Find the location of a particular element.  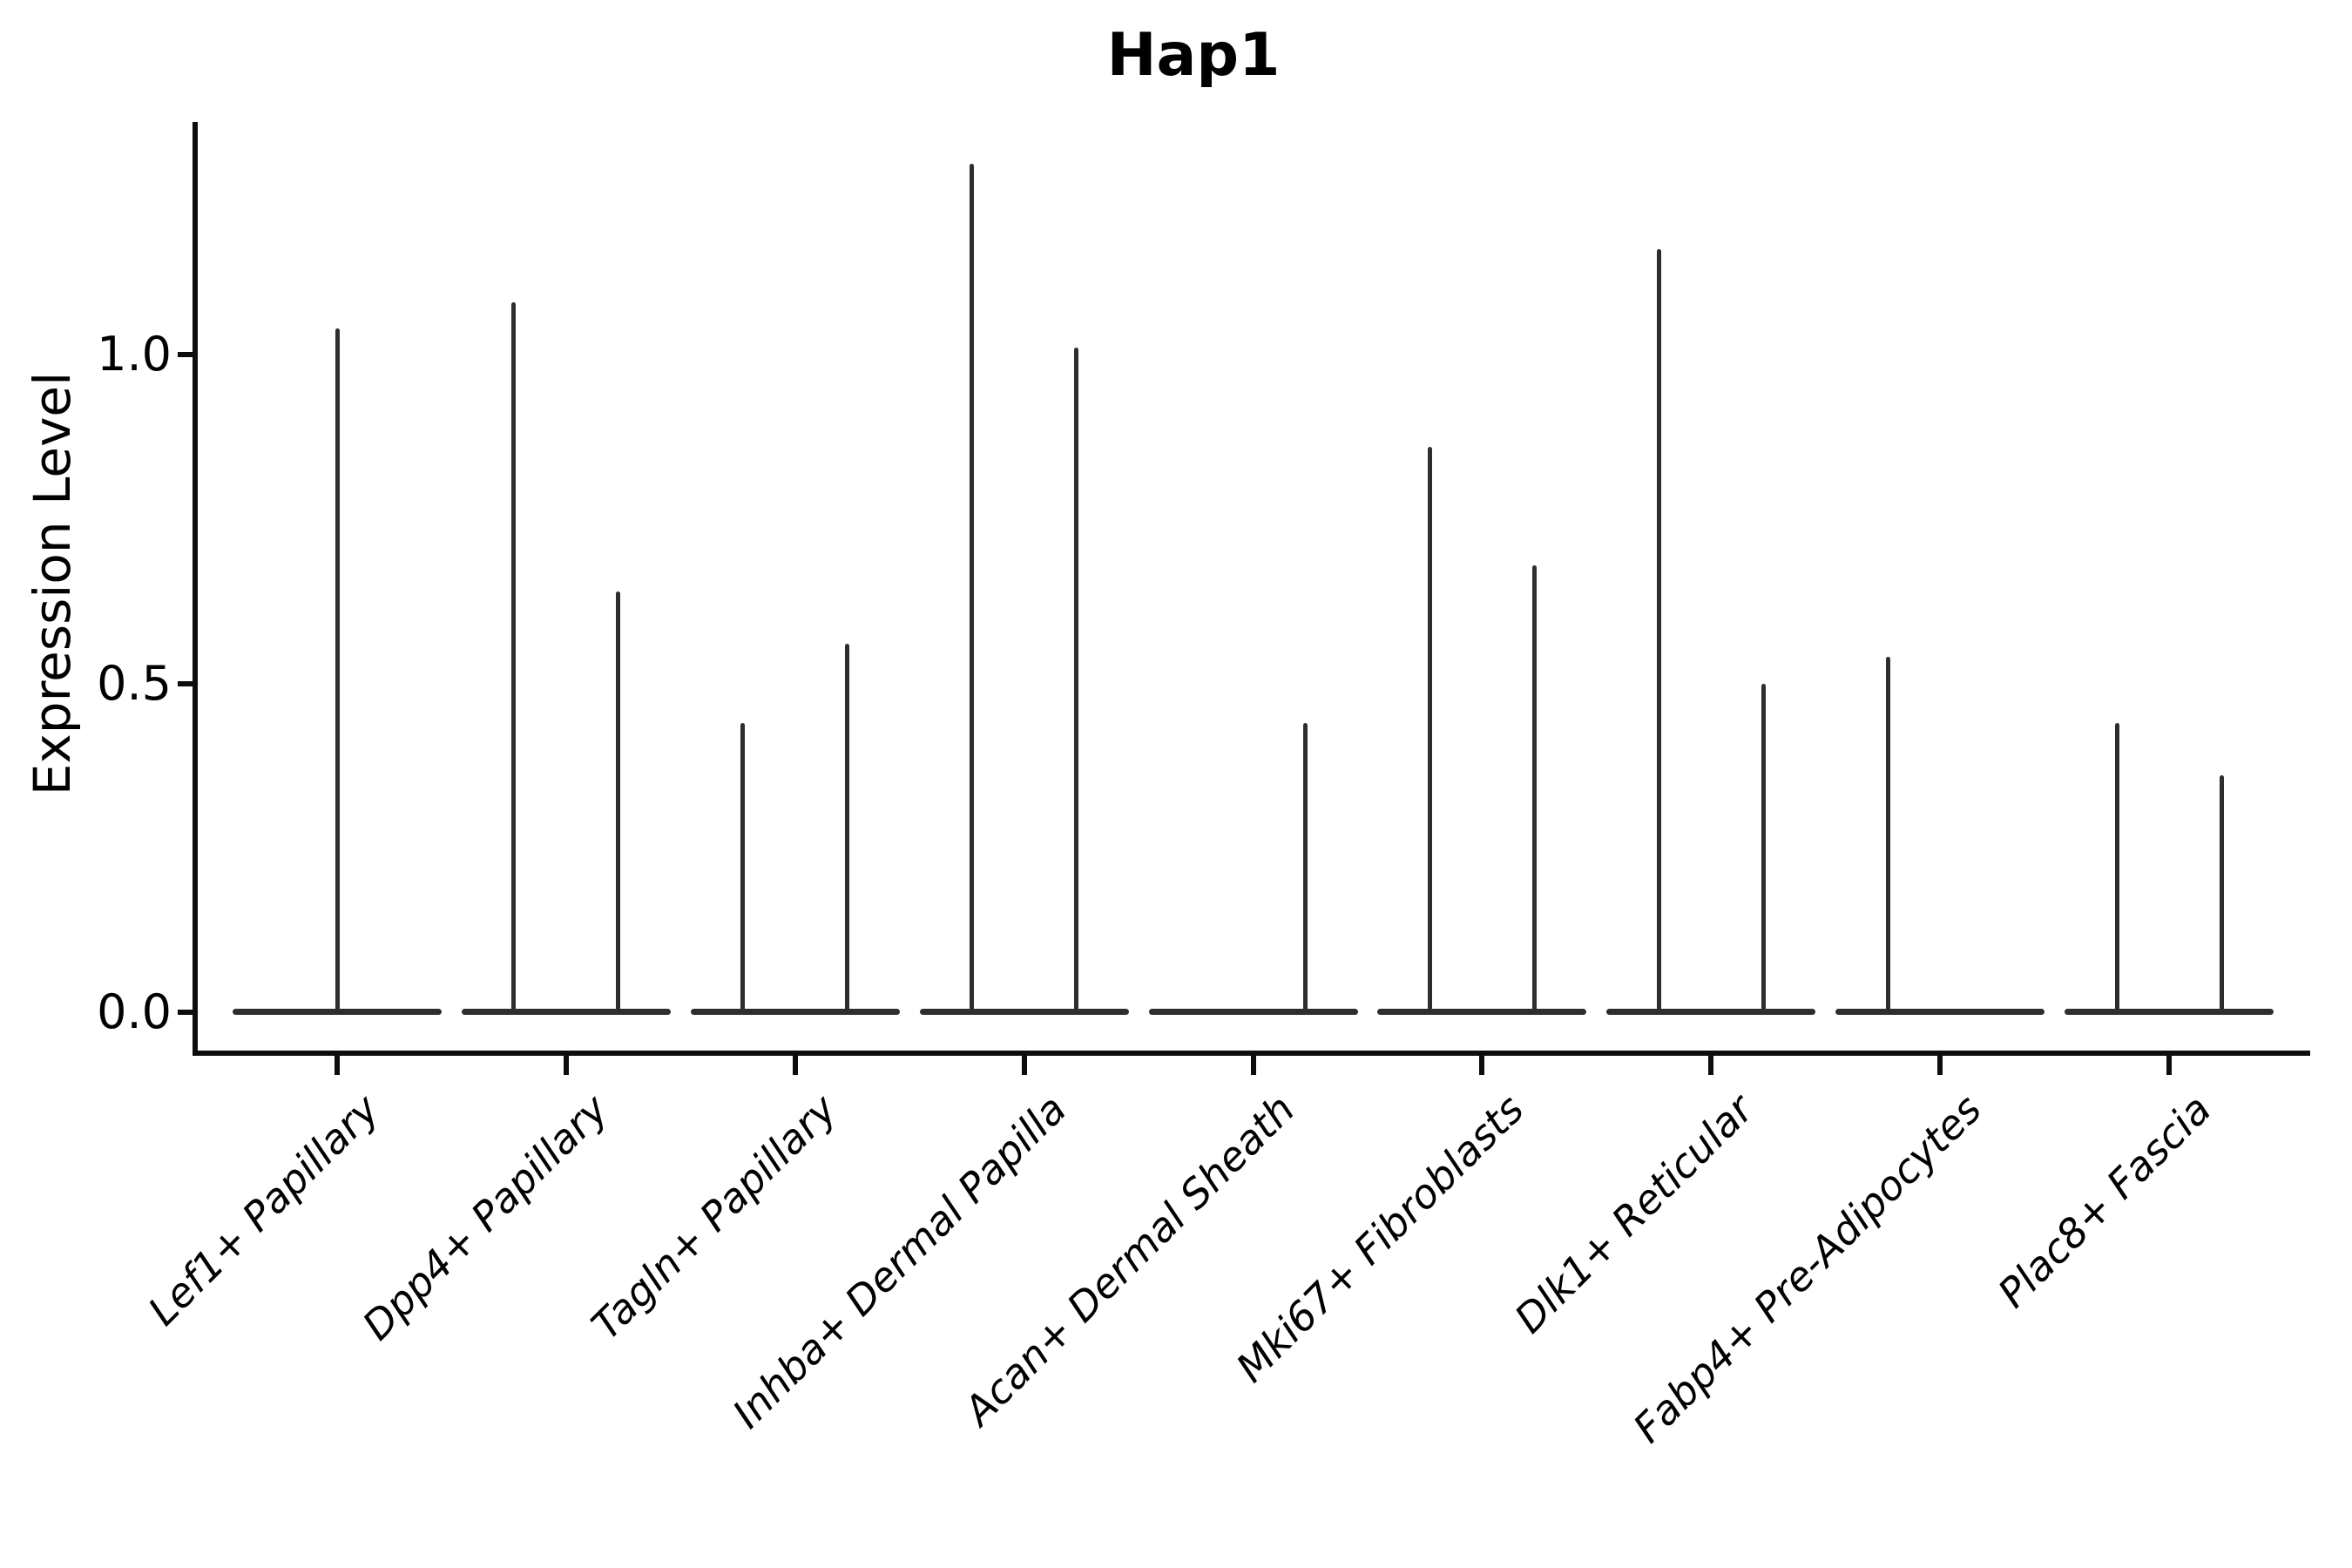

y-tick-label: 1.0 is located at coordinates (134, 354).